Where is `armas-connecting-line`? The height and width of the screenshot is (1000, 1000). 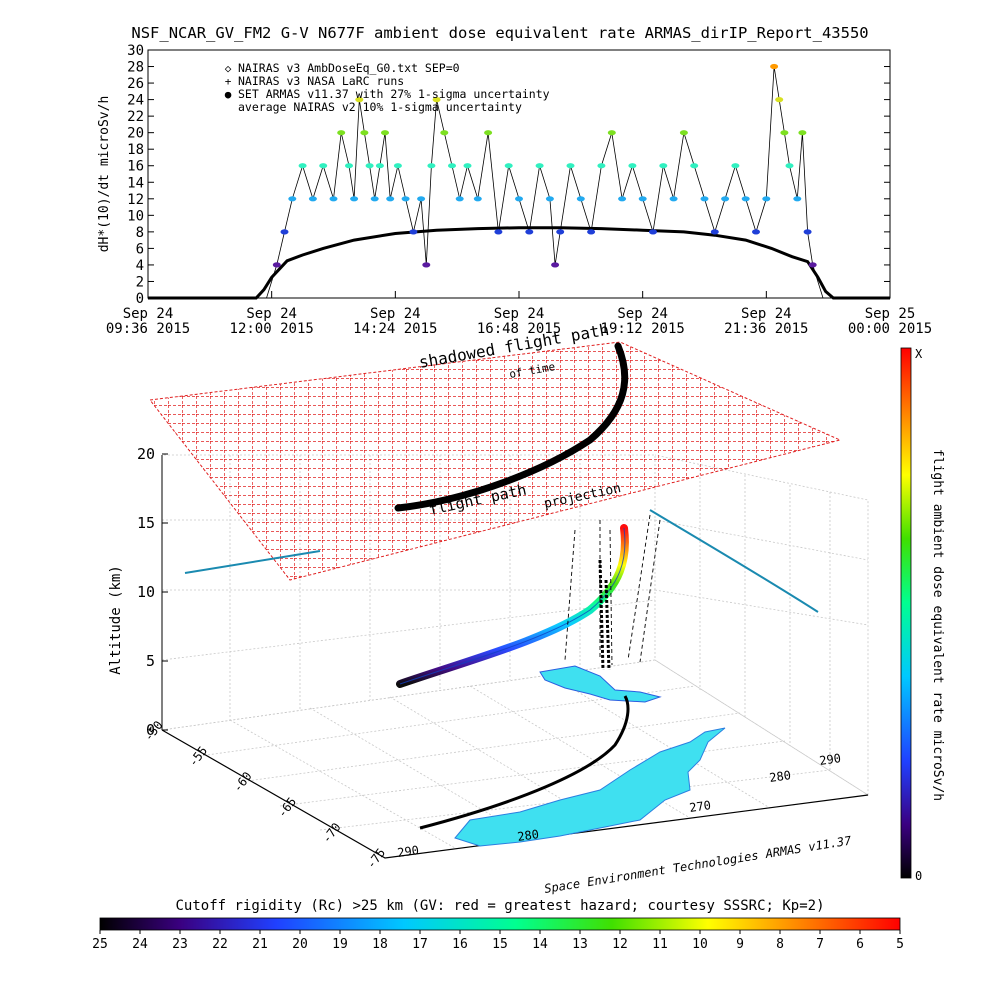 armas-connecting-line is located at coordinates (545, 182).